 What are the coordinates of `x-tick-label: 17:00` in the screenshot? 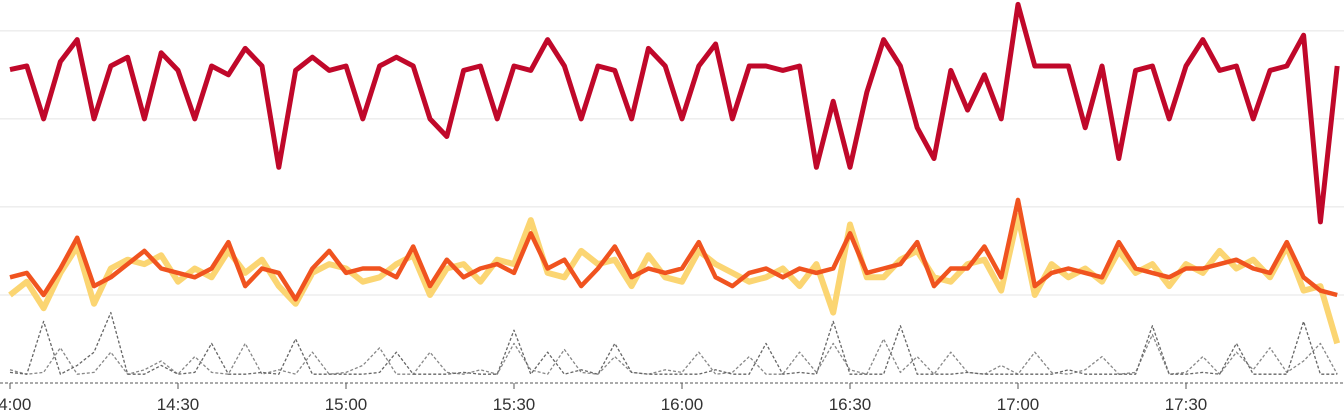 It's located at (1018, 404).